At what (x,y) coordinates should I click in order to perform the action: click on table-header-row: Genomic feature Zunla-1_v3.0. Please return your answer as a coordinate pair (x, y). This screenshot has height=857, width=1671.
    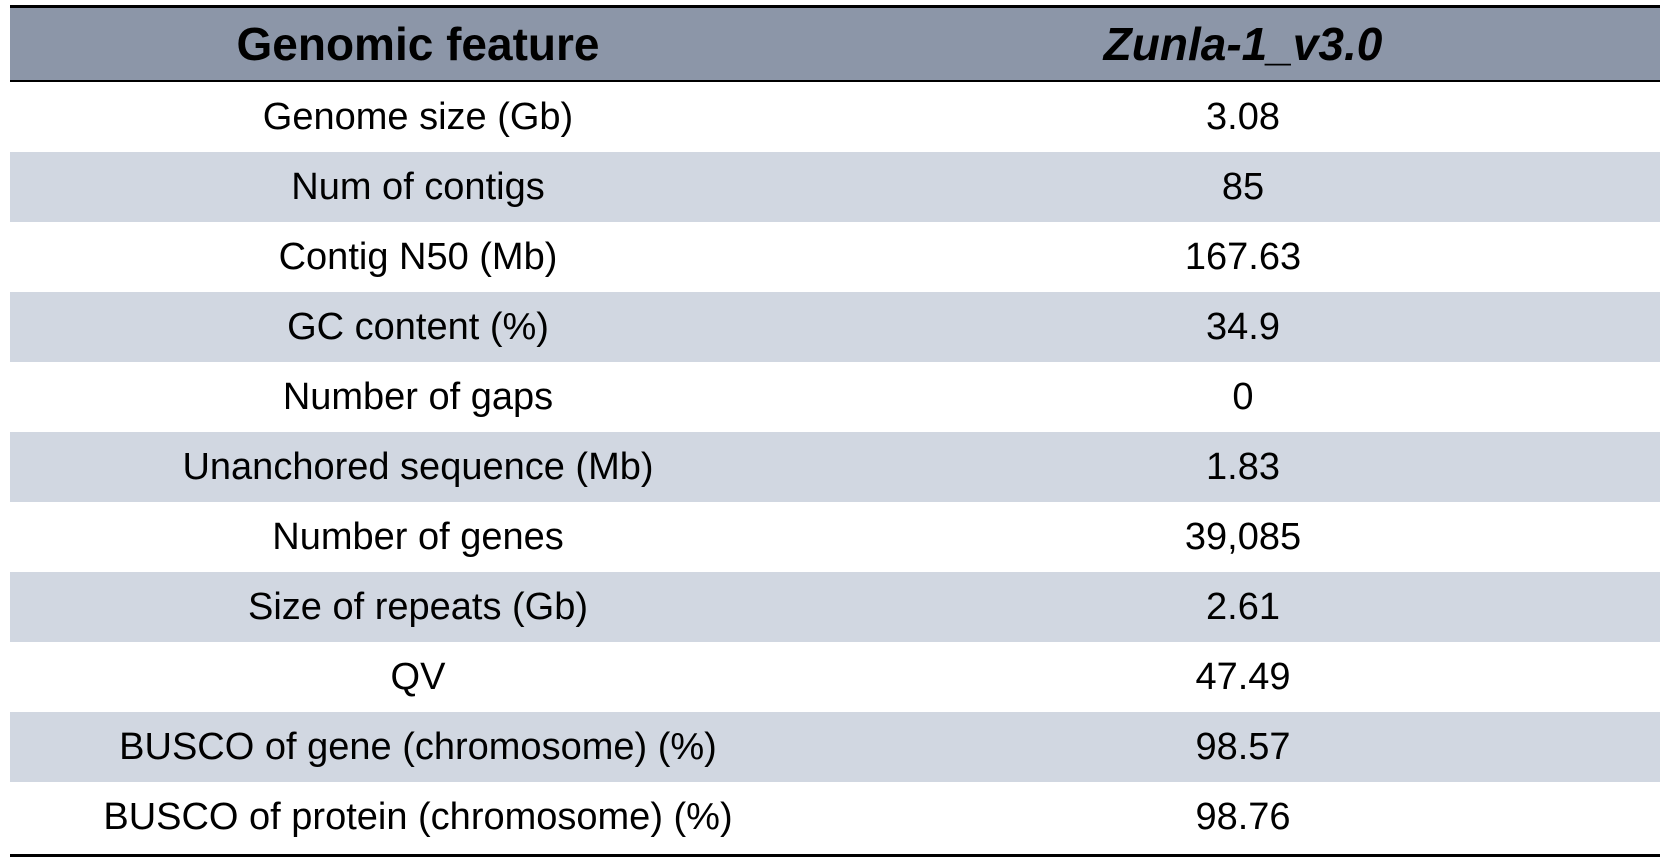
    Looking at the image, I should click on (835, 45).